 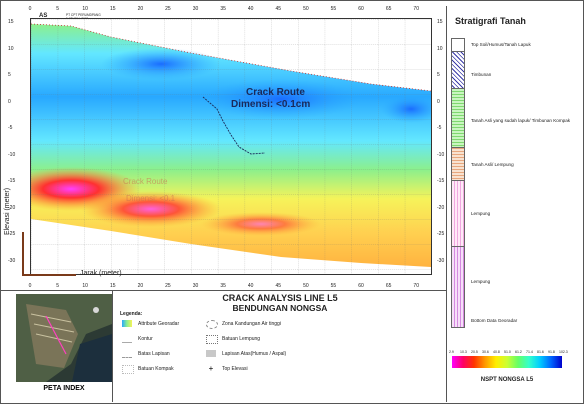 I want to click on strat-label-3: Tanah Asli/ Lempung, so click(x=492, y=164).